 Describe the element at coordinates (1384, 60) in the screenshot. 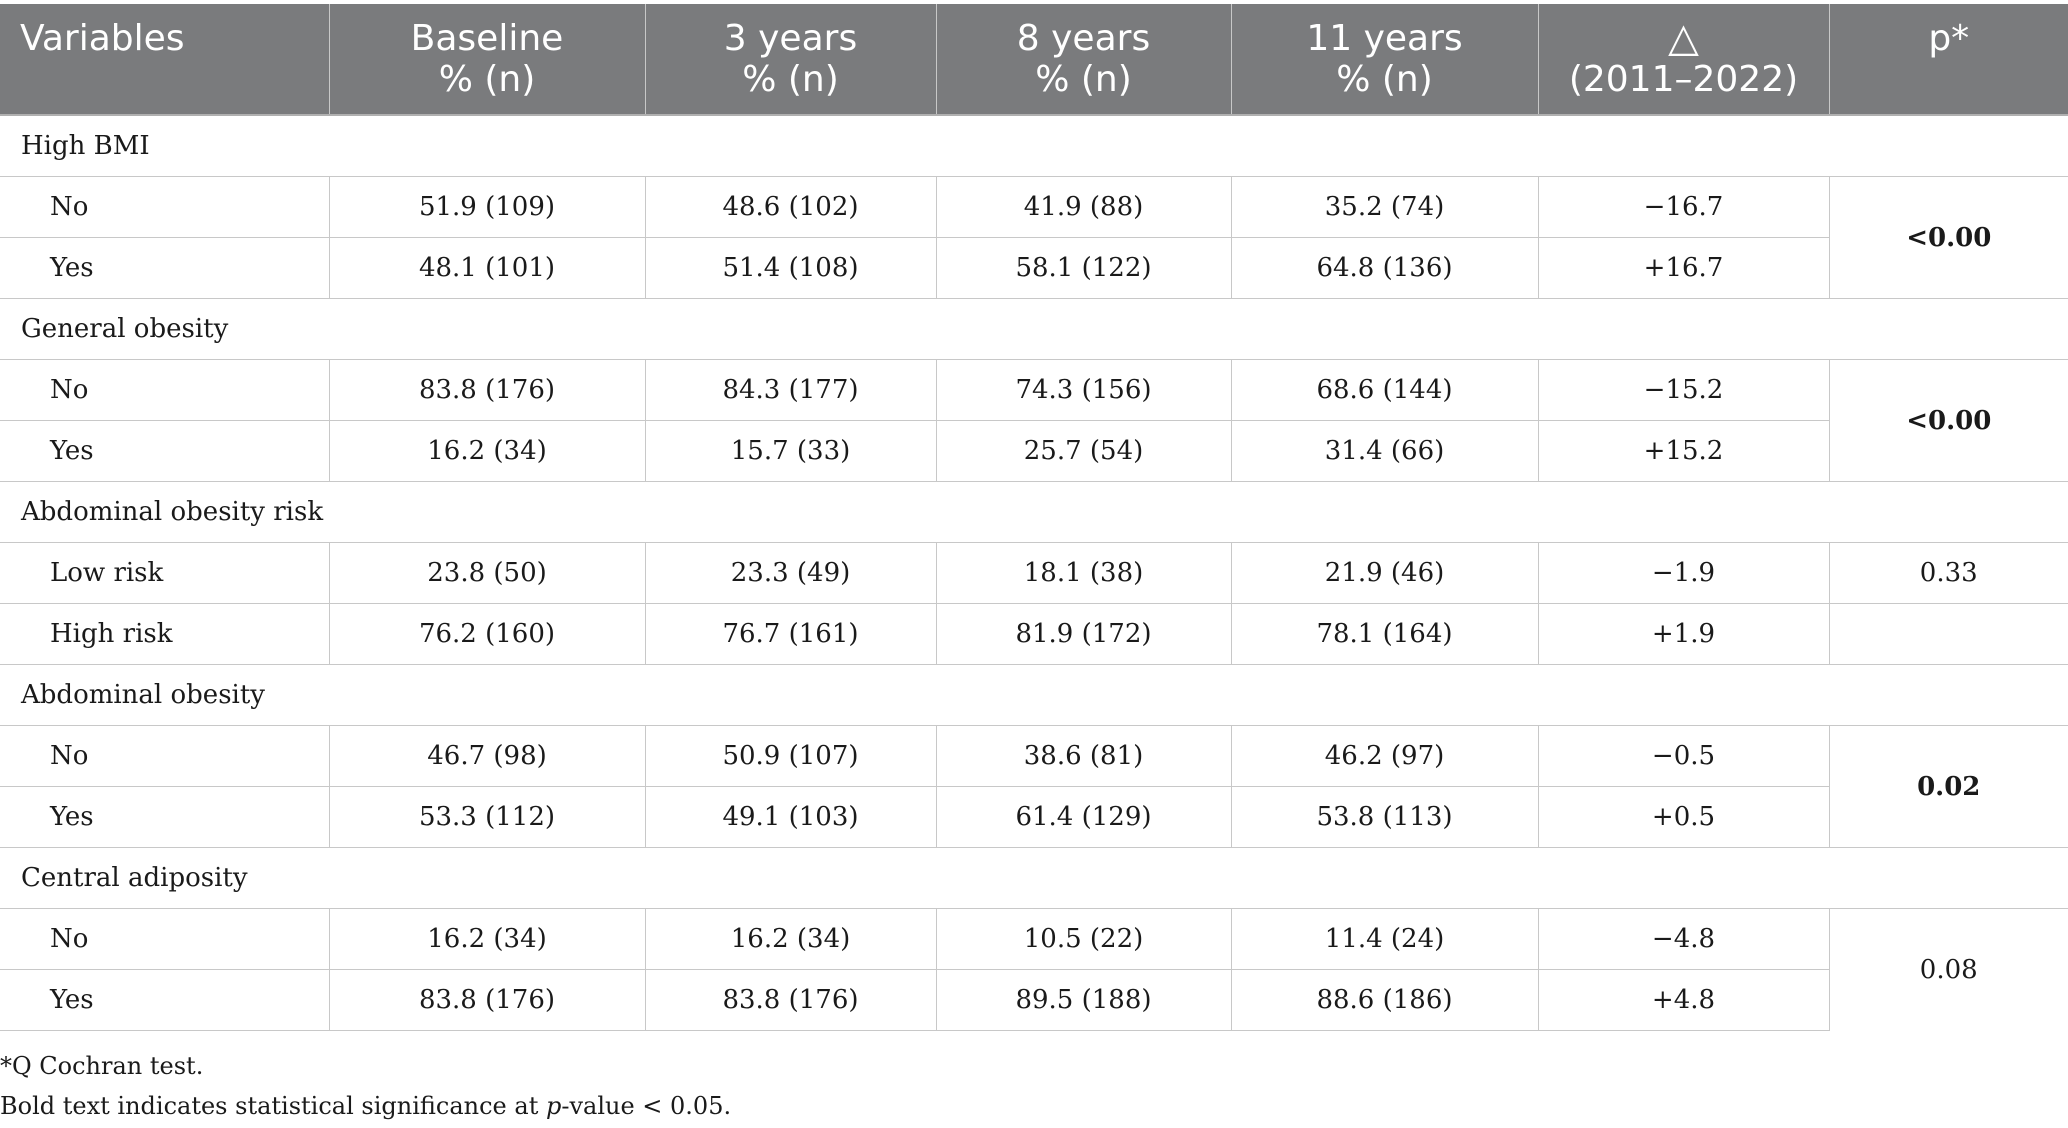

I see `header-11-years: 11 years % (n)` at that location.